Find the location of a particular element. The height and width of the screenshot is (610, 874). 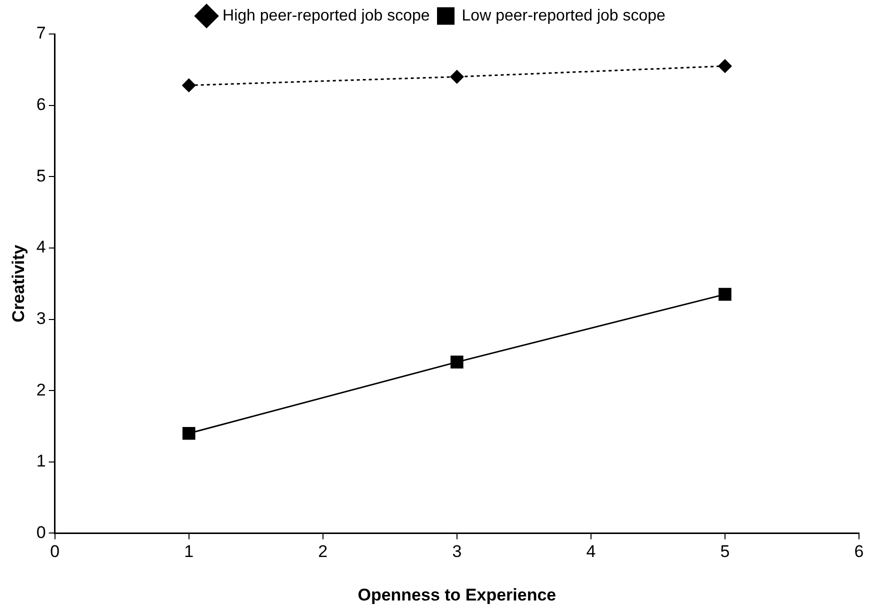

x-tick-label: 1 is located at coordinates (189, 552).